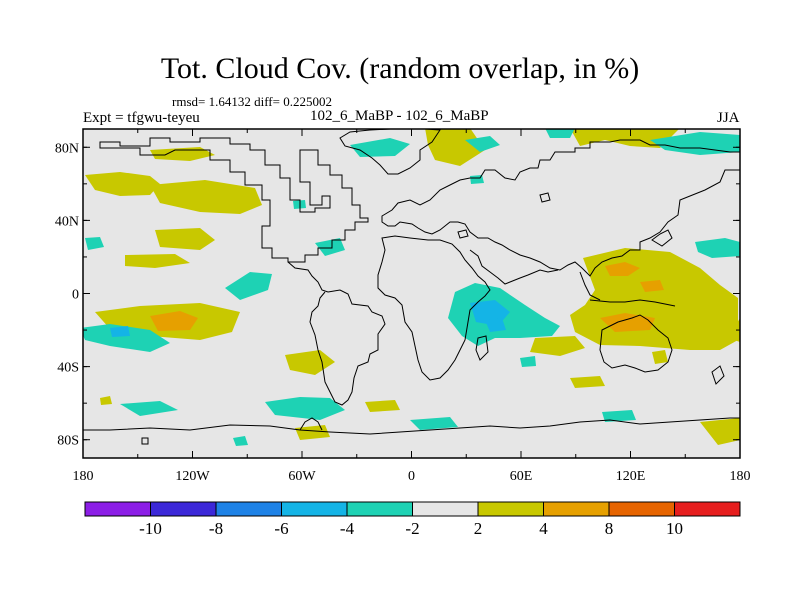  Describe the element at coordinates (308, 277) in the screenshot. I see `coastline-central-america` at that location.